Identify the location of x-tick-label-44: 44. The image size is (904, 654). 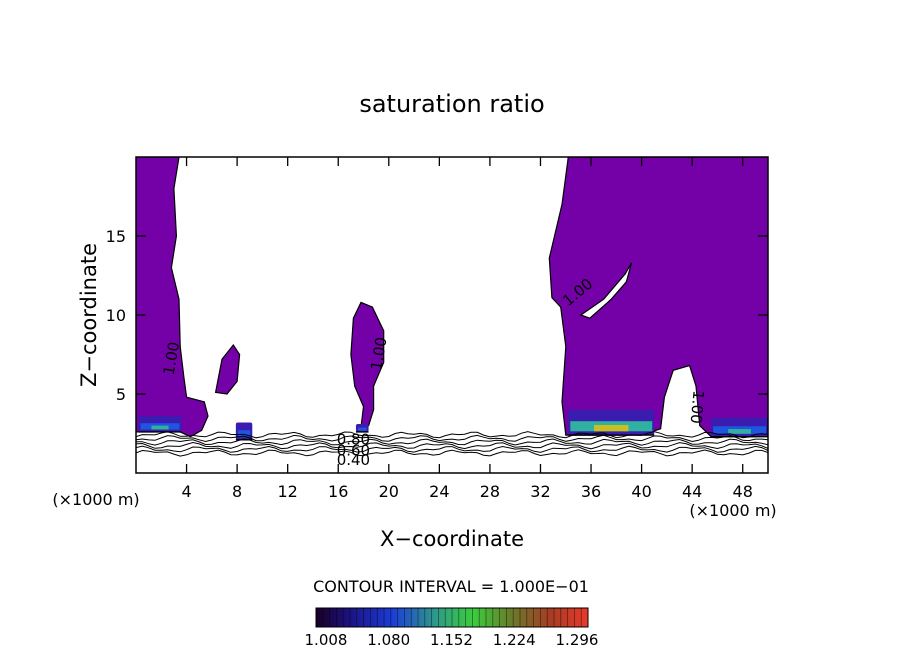
(692, 491).